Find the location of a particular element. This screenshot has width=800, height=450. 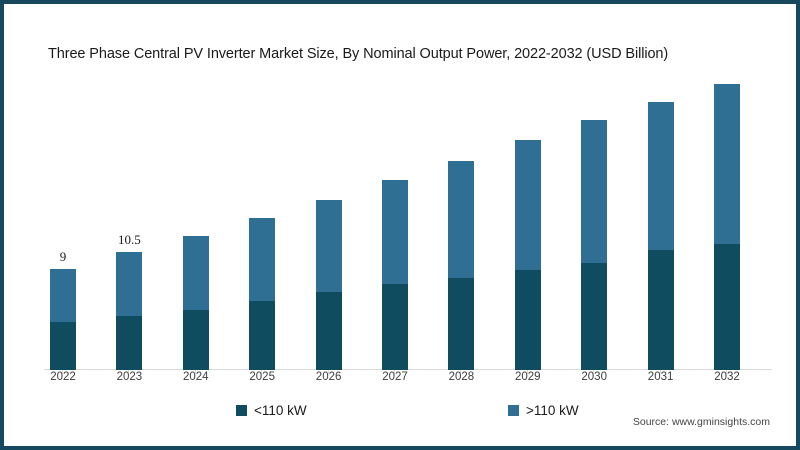

x-axis-tick-label: 2025 is located at coordinates (262, 377).